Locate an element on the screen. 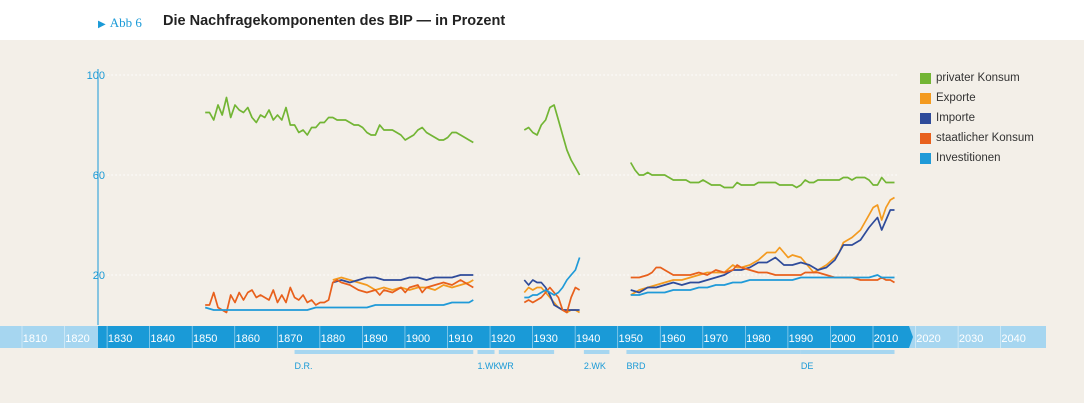  x-tick-label: 1850 is located at coordinates (205, 339).